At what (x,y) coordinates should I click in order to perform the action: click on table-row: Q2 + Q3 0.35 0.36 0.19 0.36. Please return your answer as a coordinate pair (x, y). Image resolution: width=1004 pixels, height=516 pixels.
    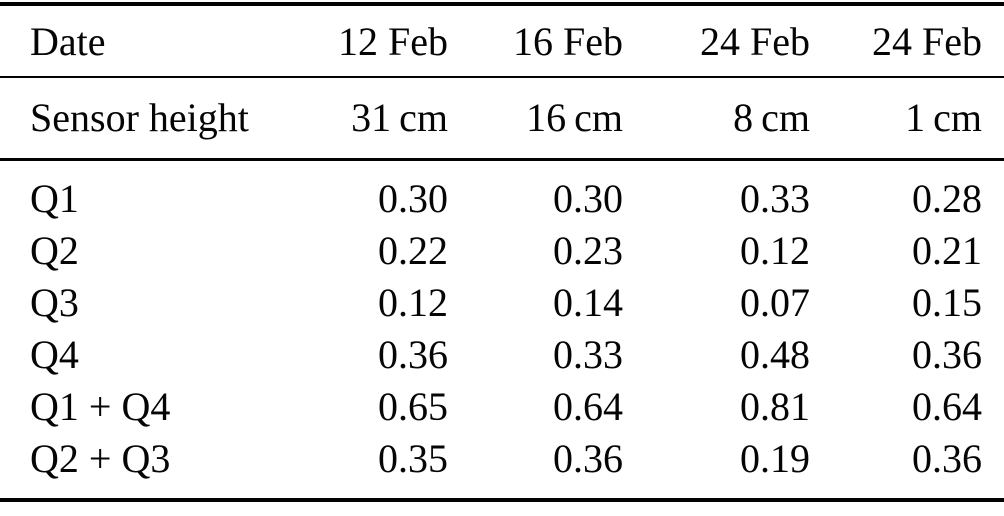
    Looking at the image, I should click on (502, 466).